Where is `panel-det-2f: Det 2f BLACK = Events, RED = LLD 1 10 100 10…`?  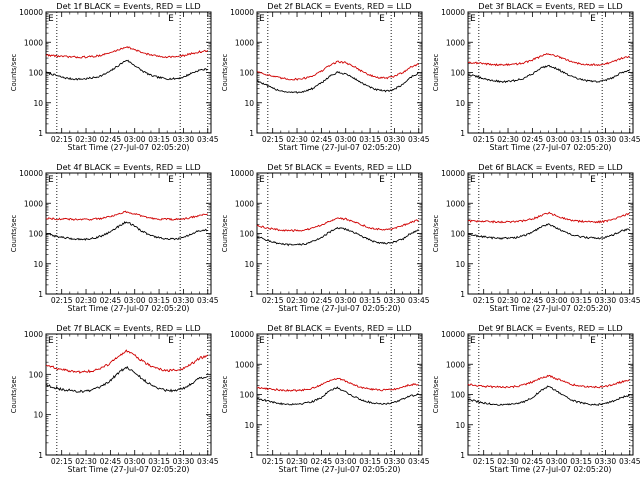 panel-det-2f: Det 2f BLACK = Events, RED = LLD 1 10 100 10… is located at coordinates (325, 76).